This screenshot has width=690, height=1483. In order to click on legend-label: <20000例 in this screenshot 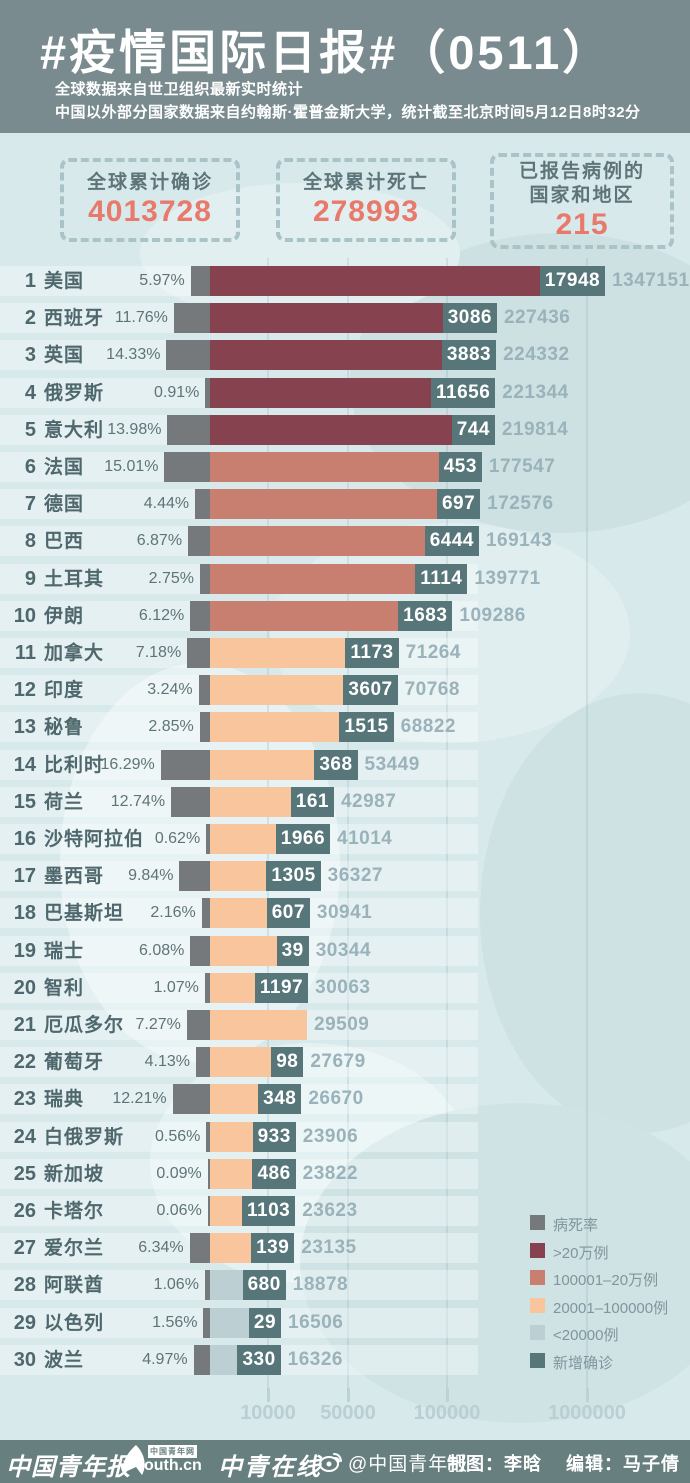, I will do `click(586, 1336)`.